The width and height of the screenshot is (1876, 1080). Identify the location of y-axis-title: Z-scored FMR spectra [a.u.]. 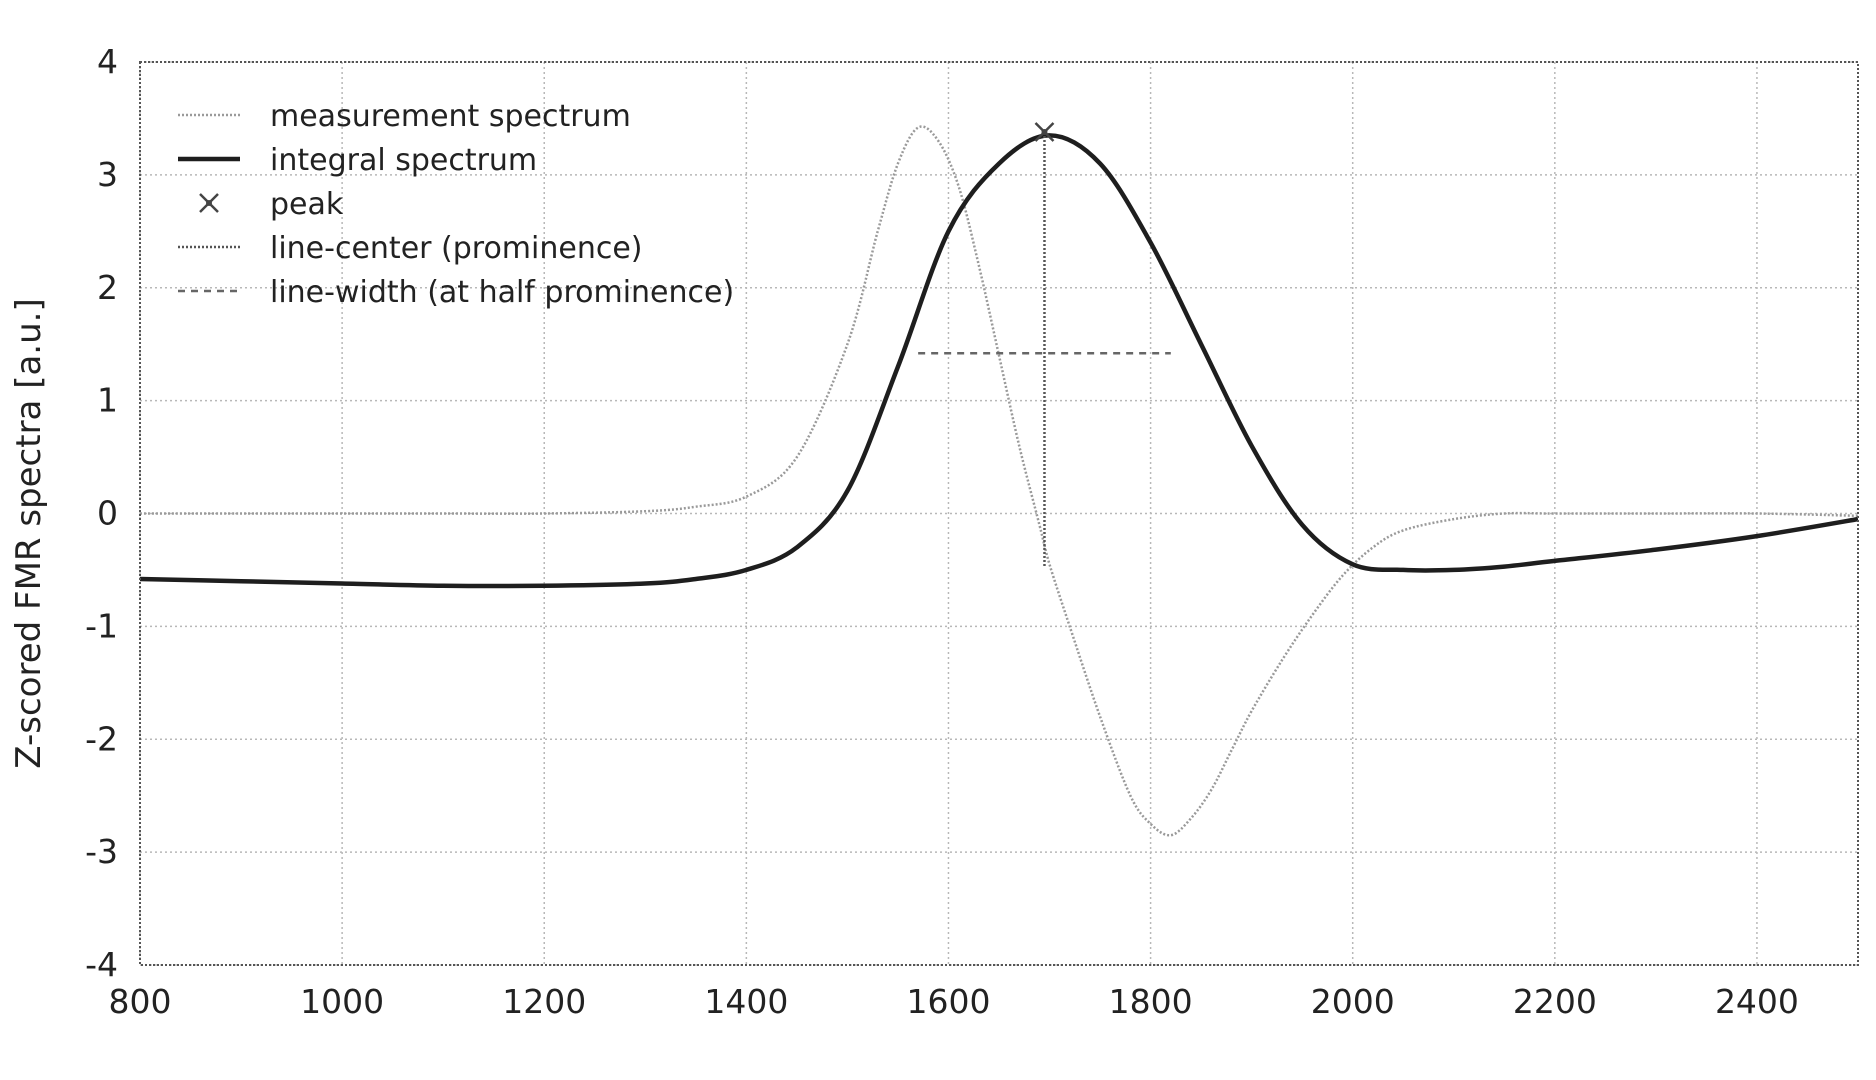
(29, 533).